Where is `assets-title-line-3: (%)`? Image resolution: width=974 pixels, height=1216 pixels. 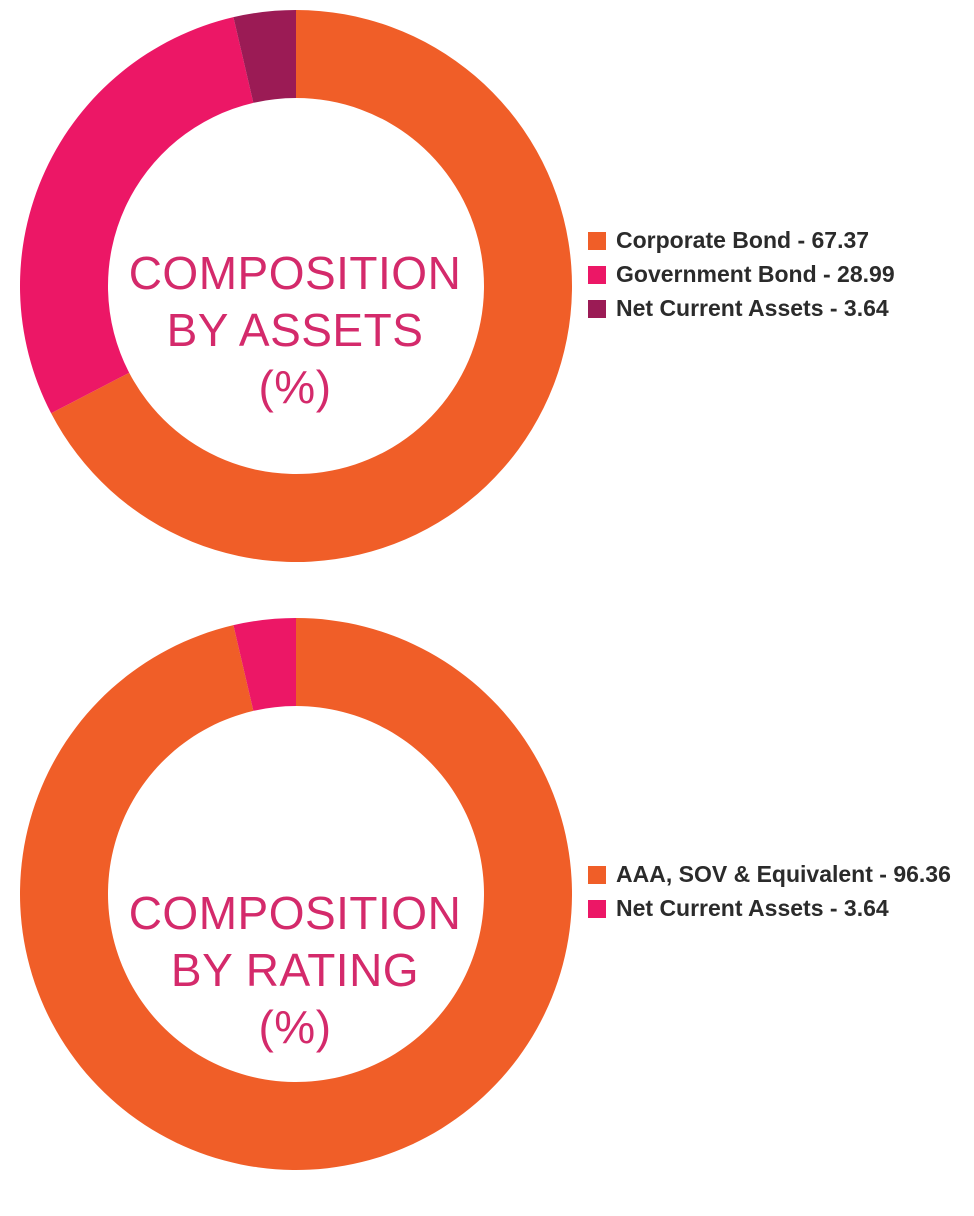
assets-title-line-3: (%) is located at coordinates (295, 387).